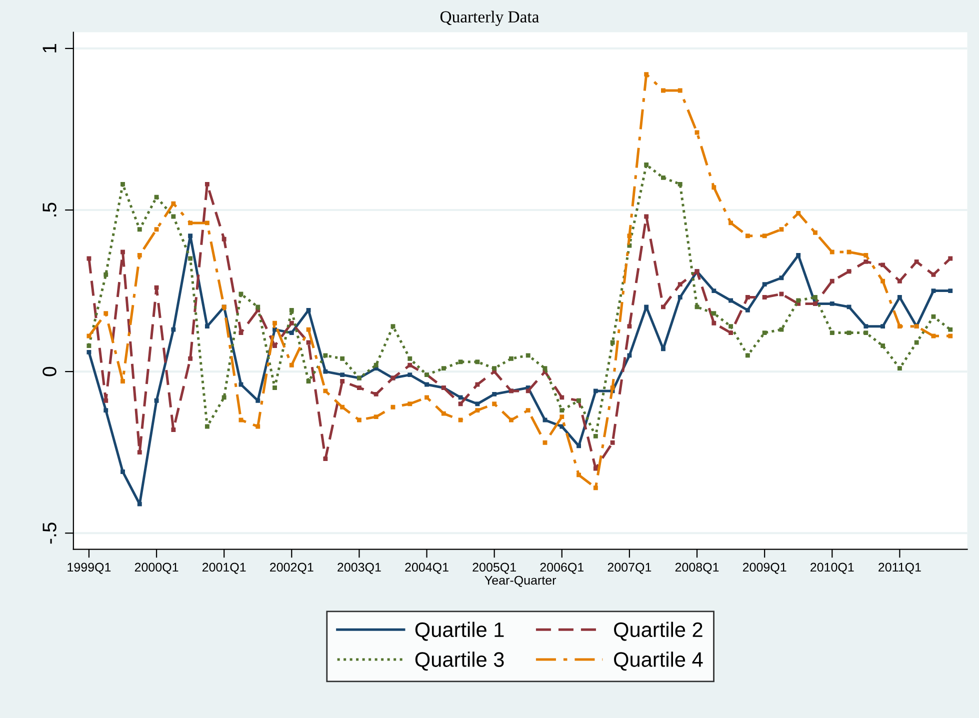 Image resolution: width=979 pixels, height=718 pixels. Describe the element at coordinates (89, 568) in the screenshot. I see `x-tick-label: 1999Q1` at that location.